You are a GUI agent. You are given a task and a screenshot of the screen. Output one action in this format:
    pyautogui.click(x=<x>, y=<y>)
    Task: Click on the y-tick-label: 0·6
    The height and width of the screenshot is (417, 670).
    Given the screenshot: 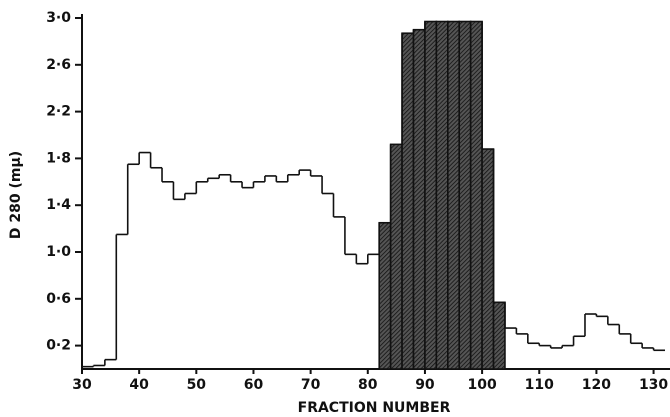 What is the action you would take?
    pyautogui.click(x=58, y=299)
    